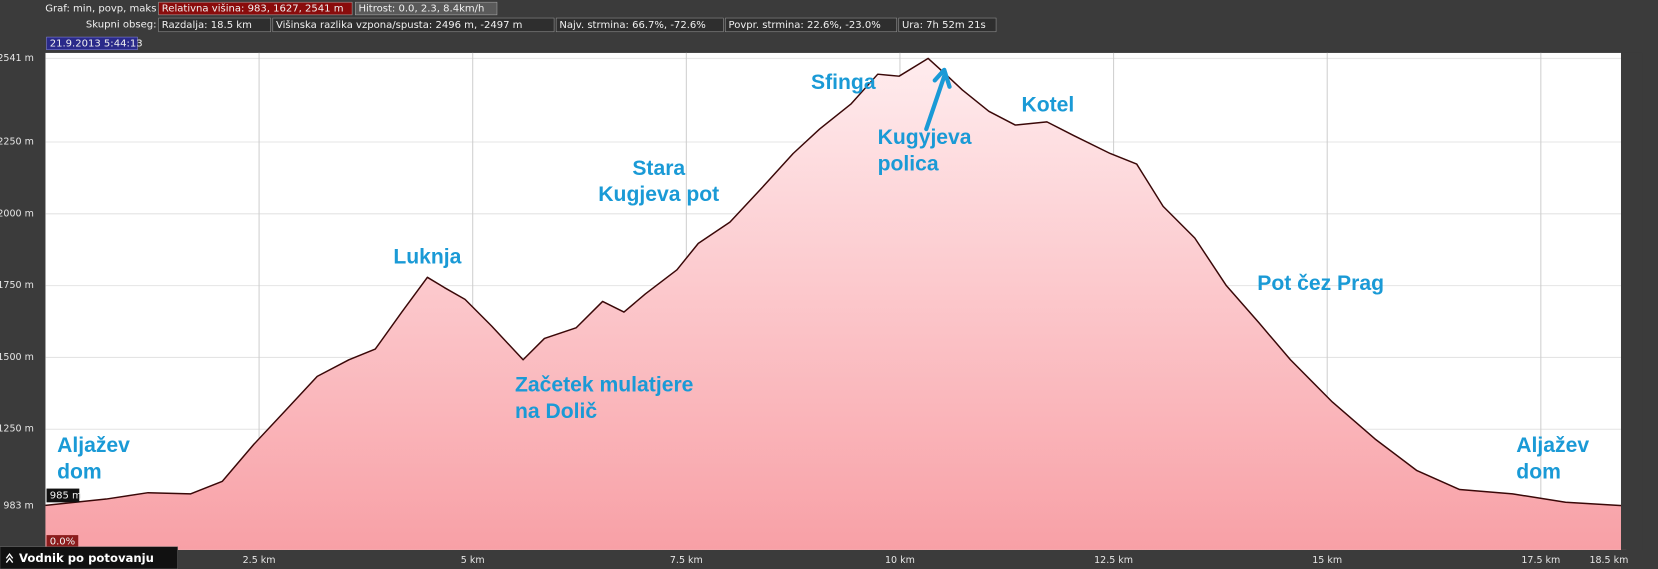  What do you see at coordinates (1320, 283) in the screenshot?
I see `annotation: Pot čez Prag` at bounding box center [1320, 283].